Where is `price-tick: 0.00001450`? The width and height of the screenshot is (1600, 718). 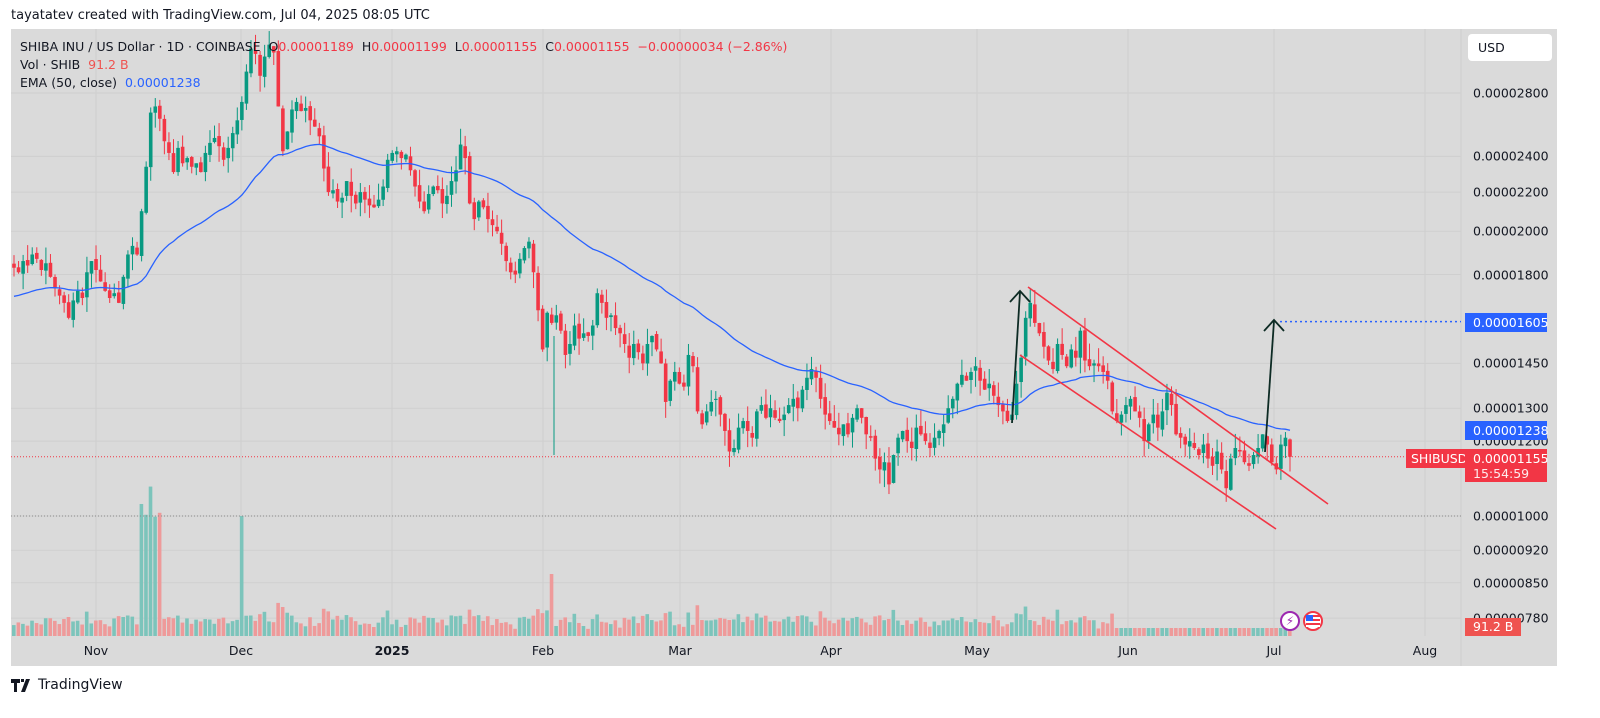 price-tick: 0.00001450 is located at coordinates (1511, 363).